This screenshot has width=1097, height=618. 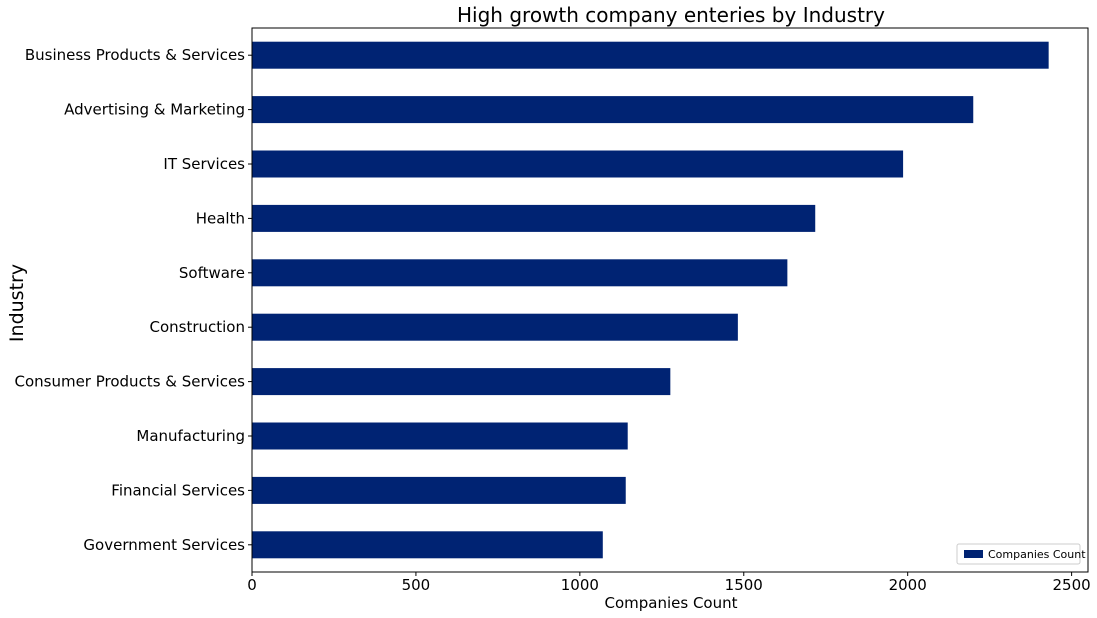 What do you see at coordinates (669, 583) in the screenshot?
I see `x-axis-ticks: 0 500 1000 1500 2000 2500` at bounding box center [669, 583].